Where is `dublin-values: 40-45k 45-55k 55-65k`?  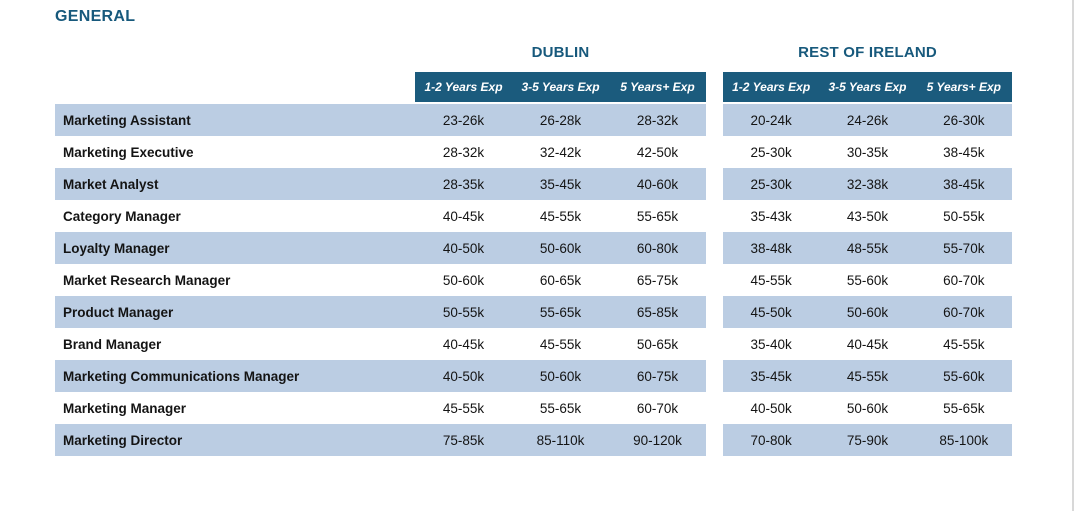
dublin-values: 40-45k 45-55k 55-65k is located at coordinates (560, 216).